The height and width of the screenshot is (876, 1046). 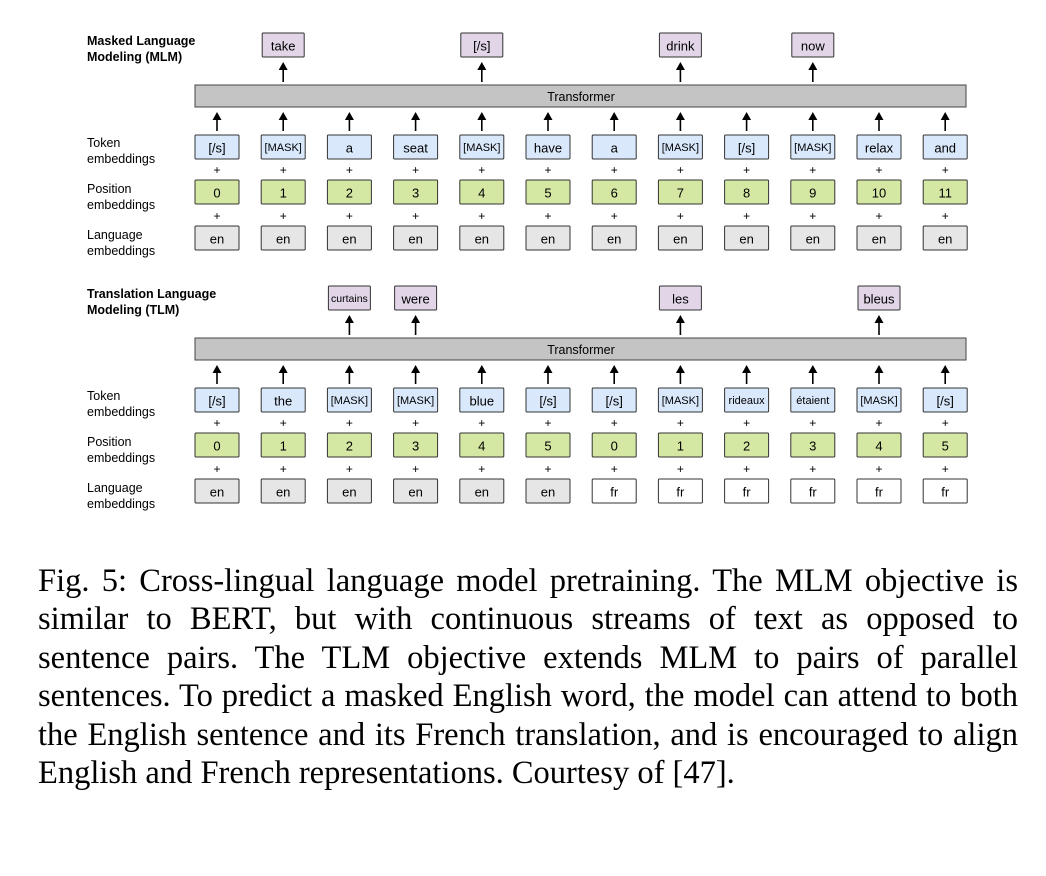 What do you see at coordinates (115, 235) in the screenshot?
I see `mlm-language-row-label-line1: Language` at bounding box center [115, 235].